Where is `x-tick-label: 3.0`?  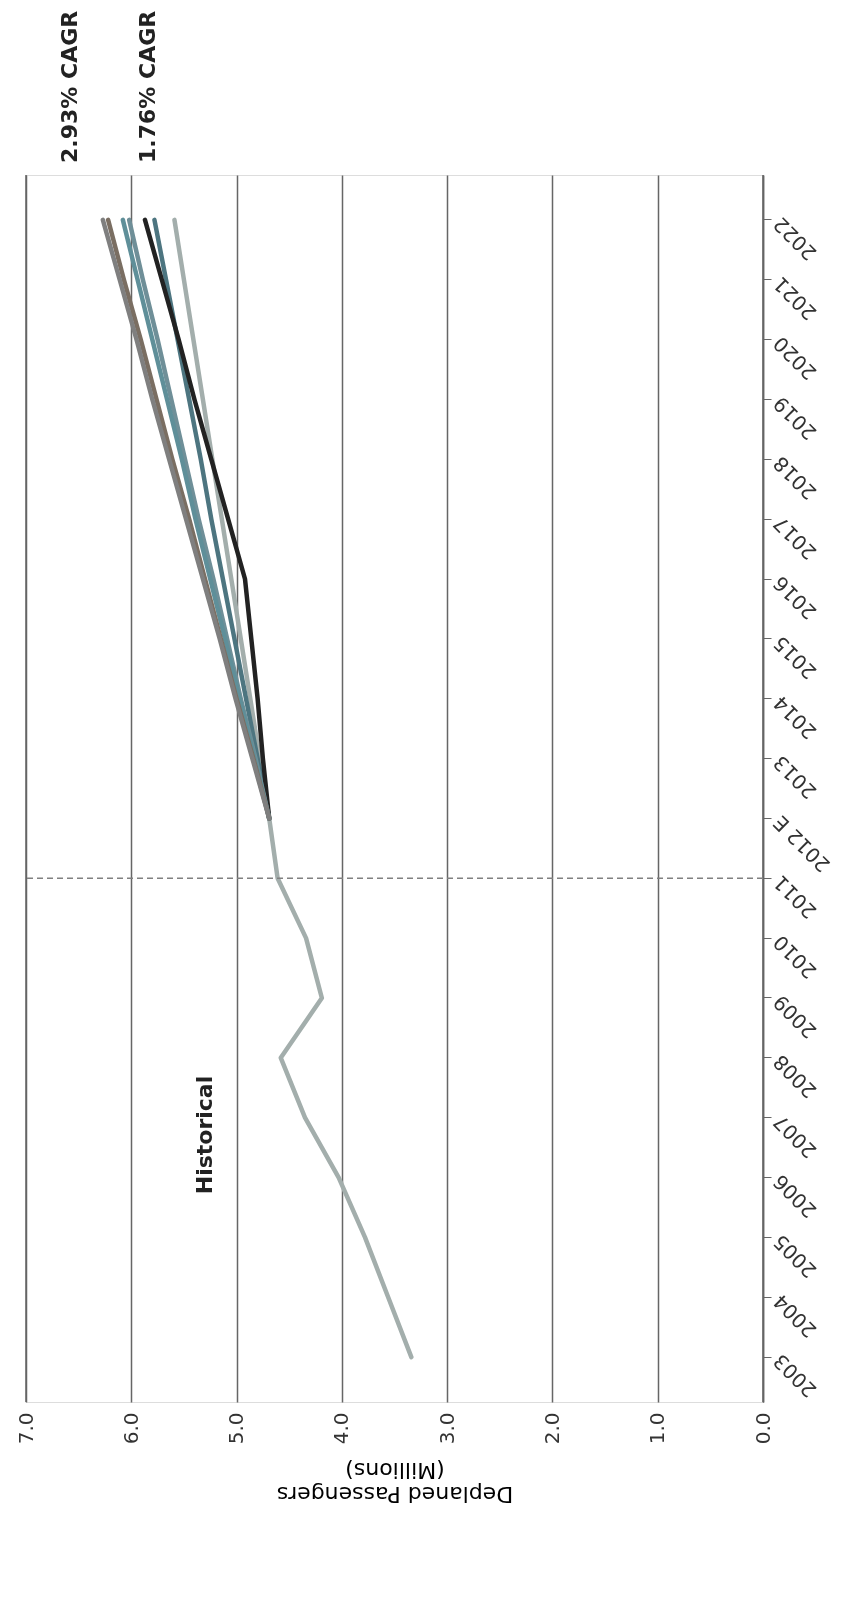
x-tick-label: 3.0 is located at coordinates (446, 1428).